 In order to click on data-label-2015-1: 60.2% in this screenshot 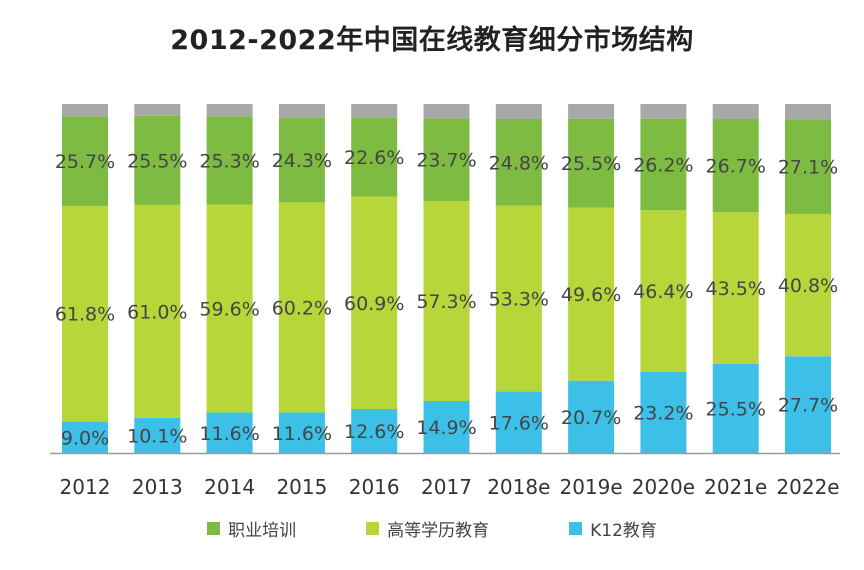, I will do `click(302, 308)`.